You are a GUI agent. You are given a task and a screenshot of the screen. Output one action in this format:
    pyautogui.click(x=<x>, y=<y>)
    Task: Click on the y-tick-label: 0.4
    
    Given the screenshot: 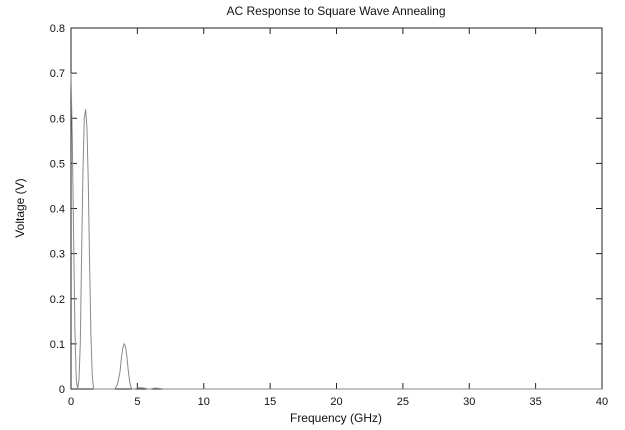 What is the action you would take?
    pyautogui.click(x=57, y=210)
    